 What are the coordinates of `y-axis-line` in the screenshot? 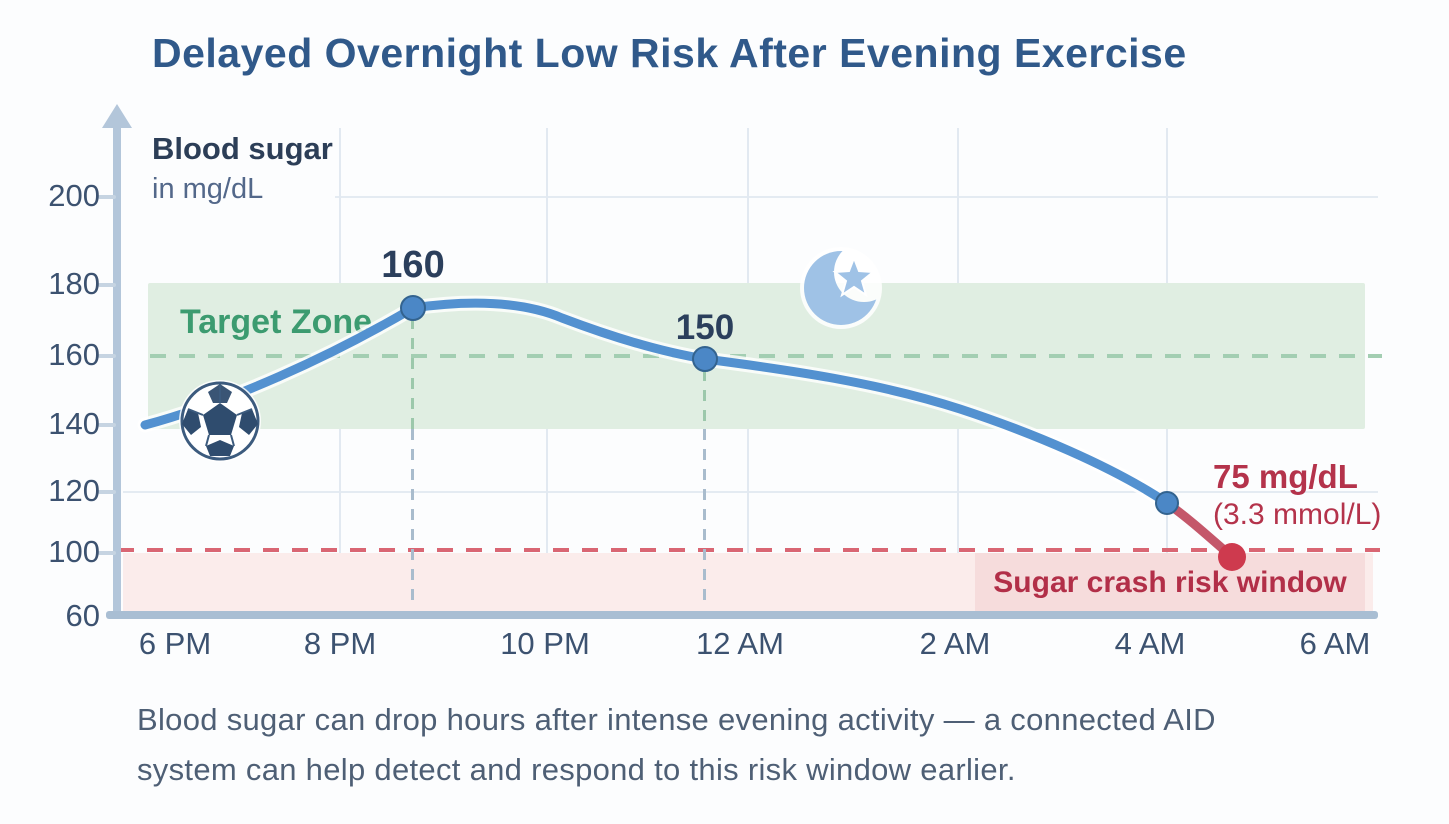 It's located at (117, 371).